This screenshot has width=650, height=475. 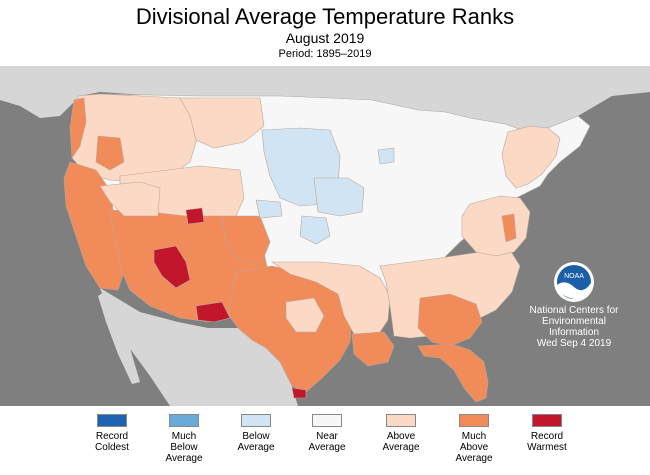 What do you see at coordinates (327, 420) in the screenshot?
I see `legend-swatch-near` at bounding box center [327, 420].